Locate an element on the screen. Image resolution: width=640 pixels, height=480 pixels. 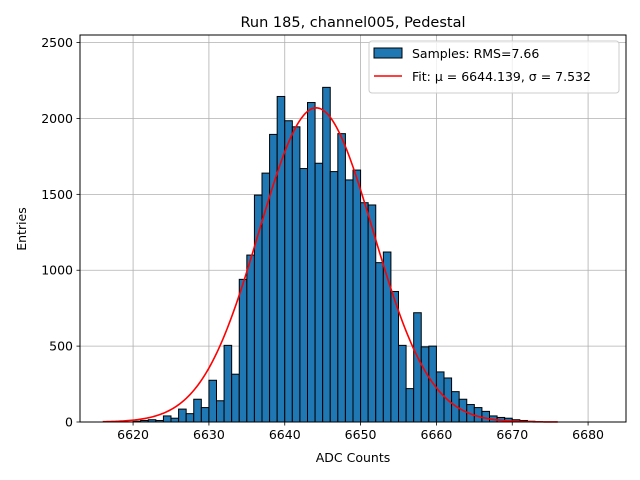
x-tick-label: 6620 is located at coordinates (133, 434).